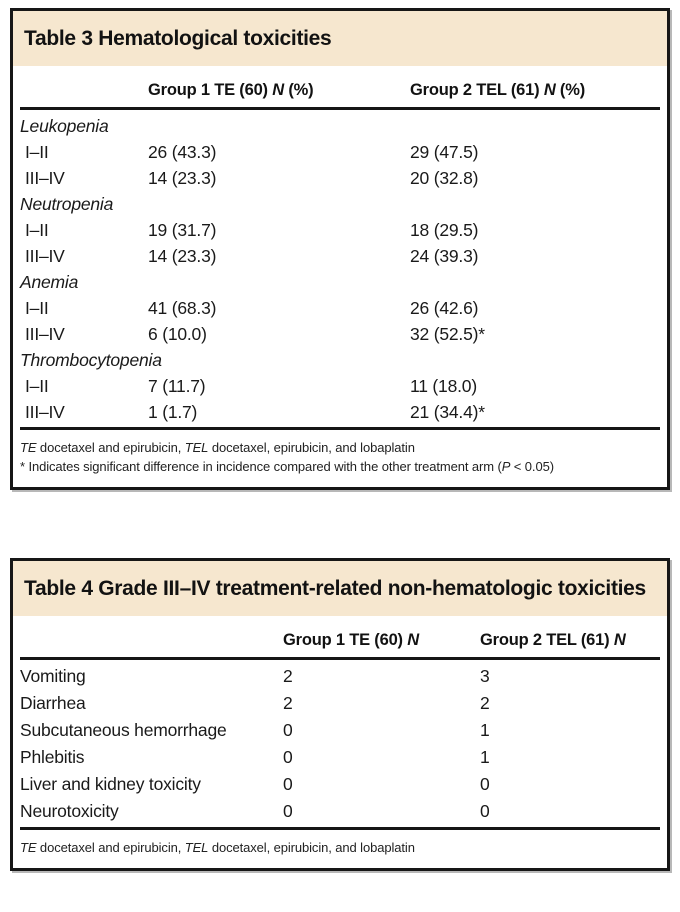 Image resolution: width=680 pixels, height=912 pixels. What do you see at coordinates (340, 730) in the screenshot?
I see `table-row: Subcutaneous hemorrhage 0 1` at bounding box center [340, 730].